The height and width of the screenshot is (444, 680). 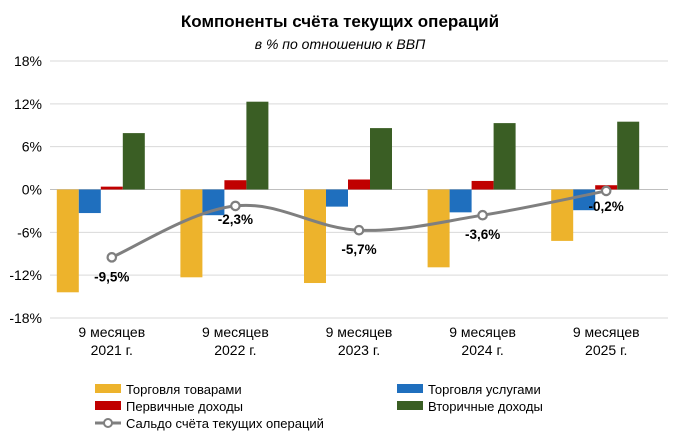 I want to click on x-tick-label: 9 месяцев 2025 г., so click(x=606, y=341).